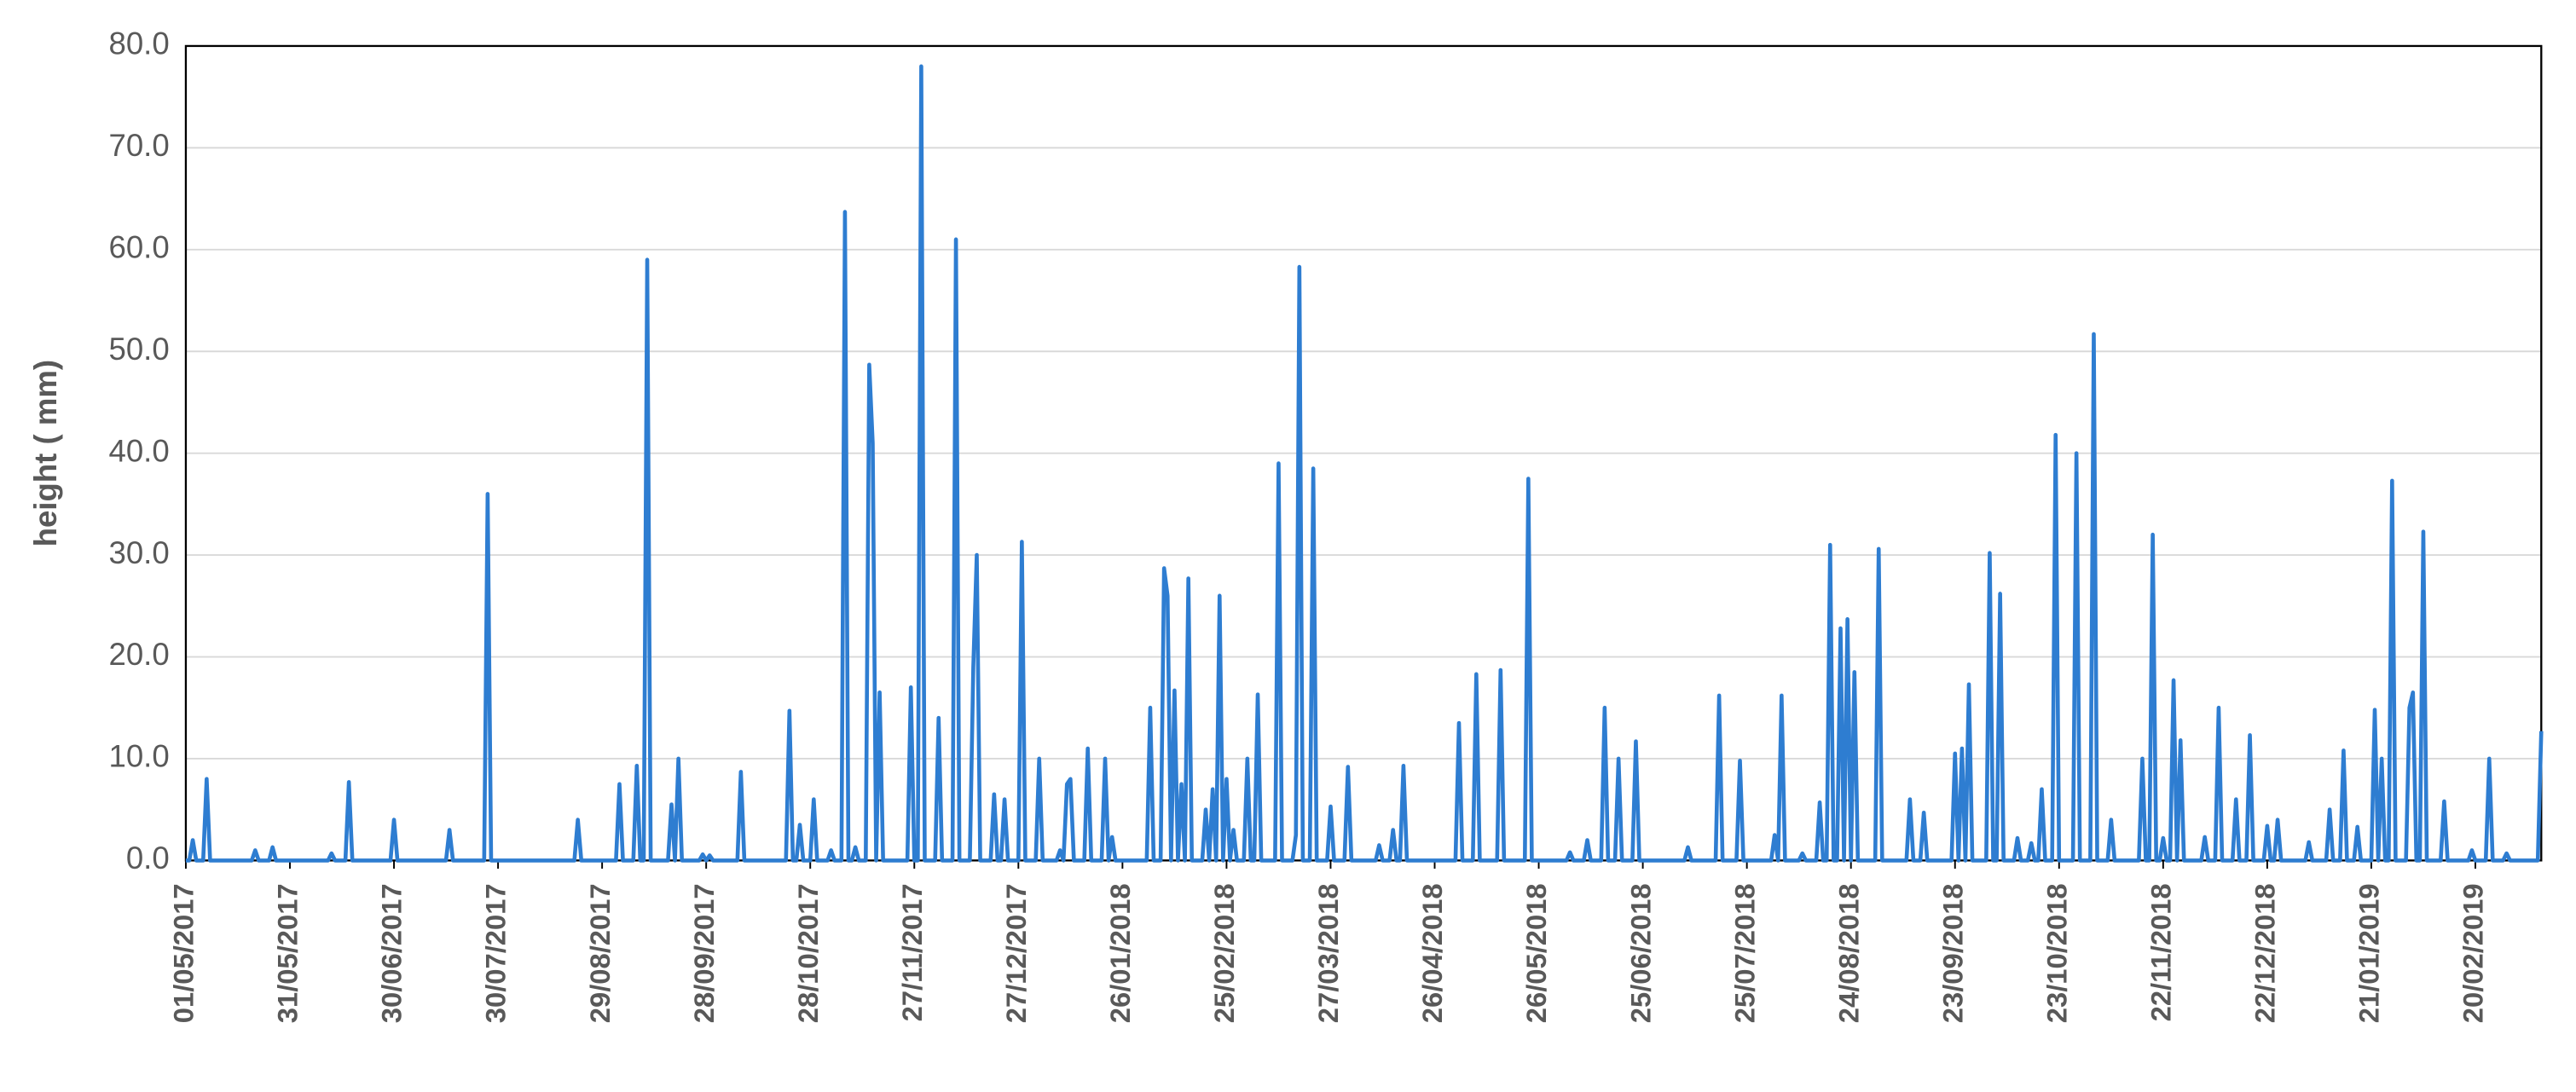  Describe the element at coordinates (184, 953) in the screenshot. I see `x-tick-label: 01/05/2017` at that location.